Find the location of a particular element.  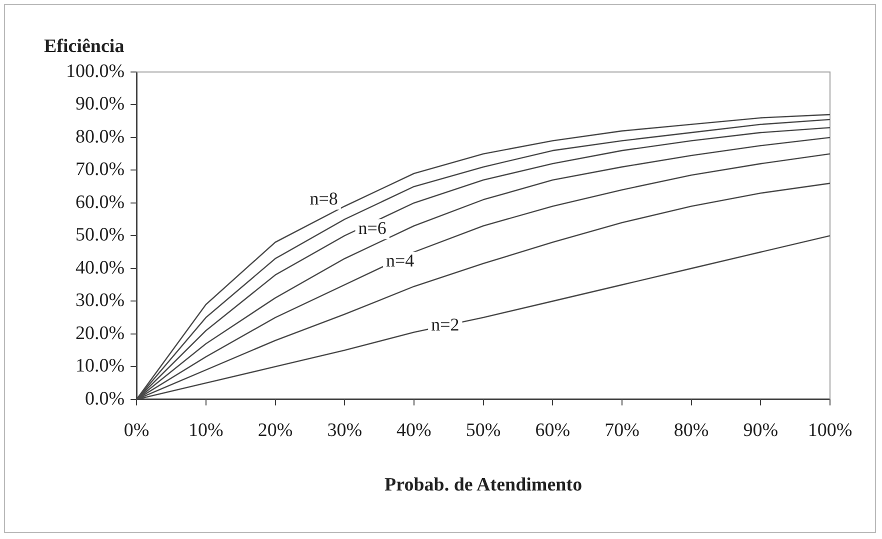

y-tick-label: 30.0% is located at coordinates (100, 301).